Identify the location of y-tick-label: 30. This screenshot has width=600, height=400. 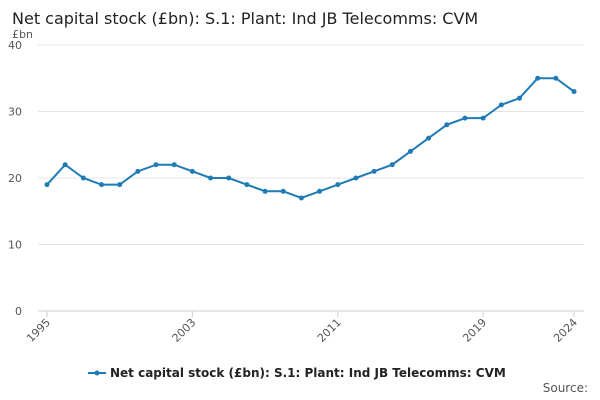
(15, 112).